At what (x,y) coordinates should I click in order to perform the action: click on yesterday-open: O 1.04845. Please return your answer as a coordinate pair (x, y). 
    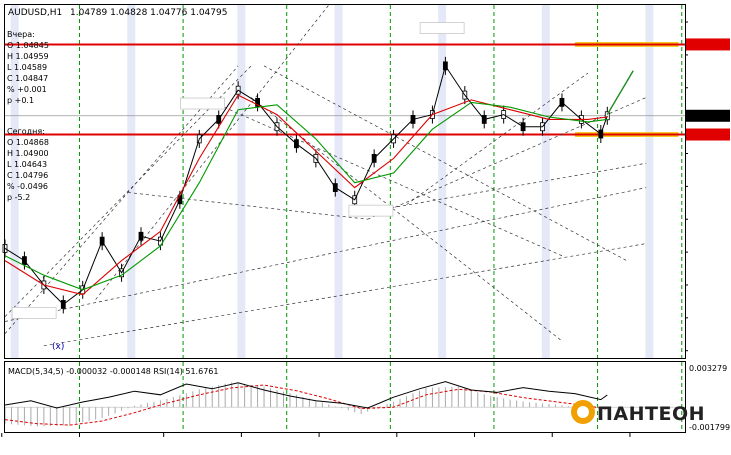
    Looking at the image, I should click on (28, 45).